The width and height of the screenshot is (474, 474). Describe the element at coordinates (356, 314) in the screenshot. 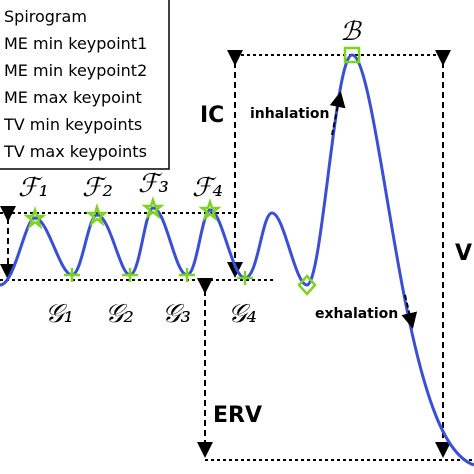

I see `exhalation-label: exhalation` at that location.